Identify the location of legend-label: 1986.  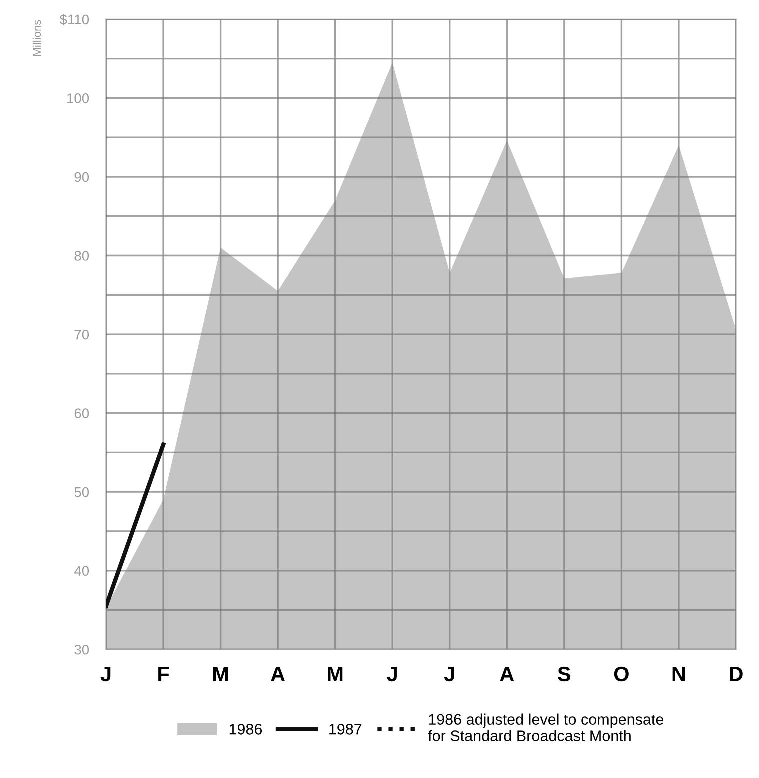
(246, 729).